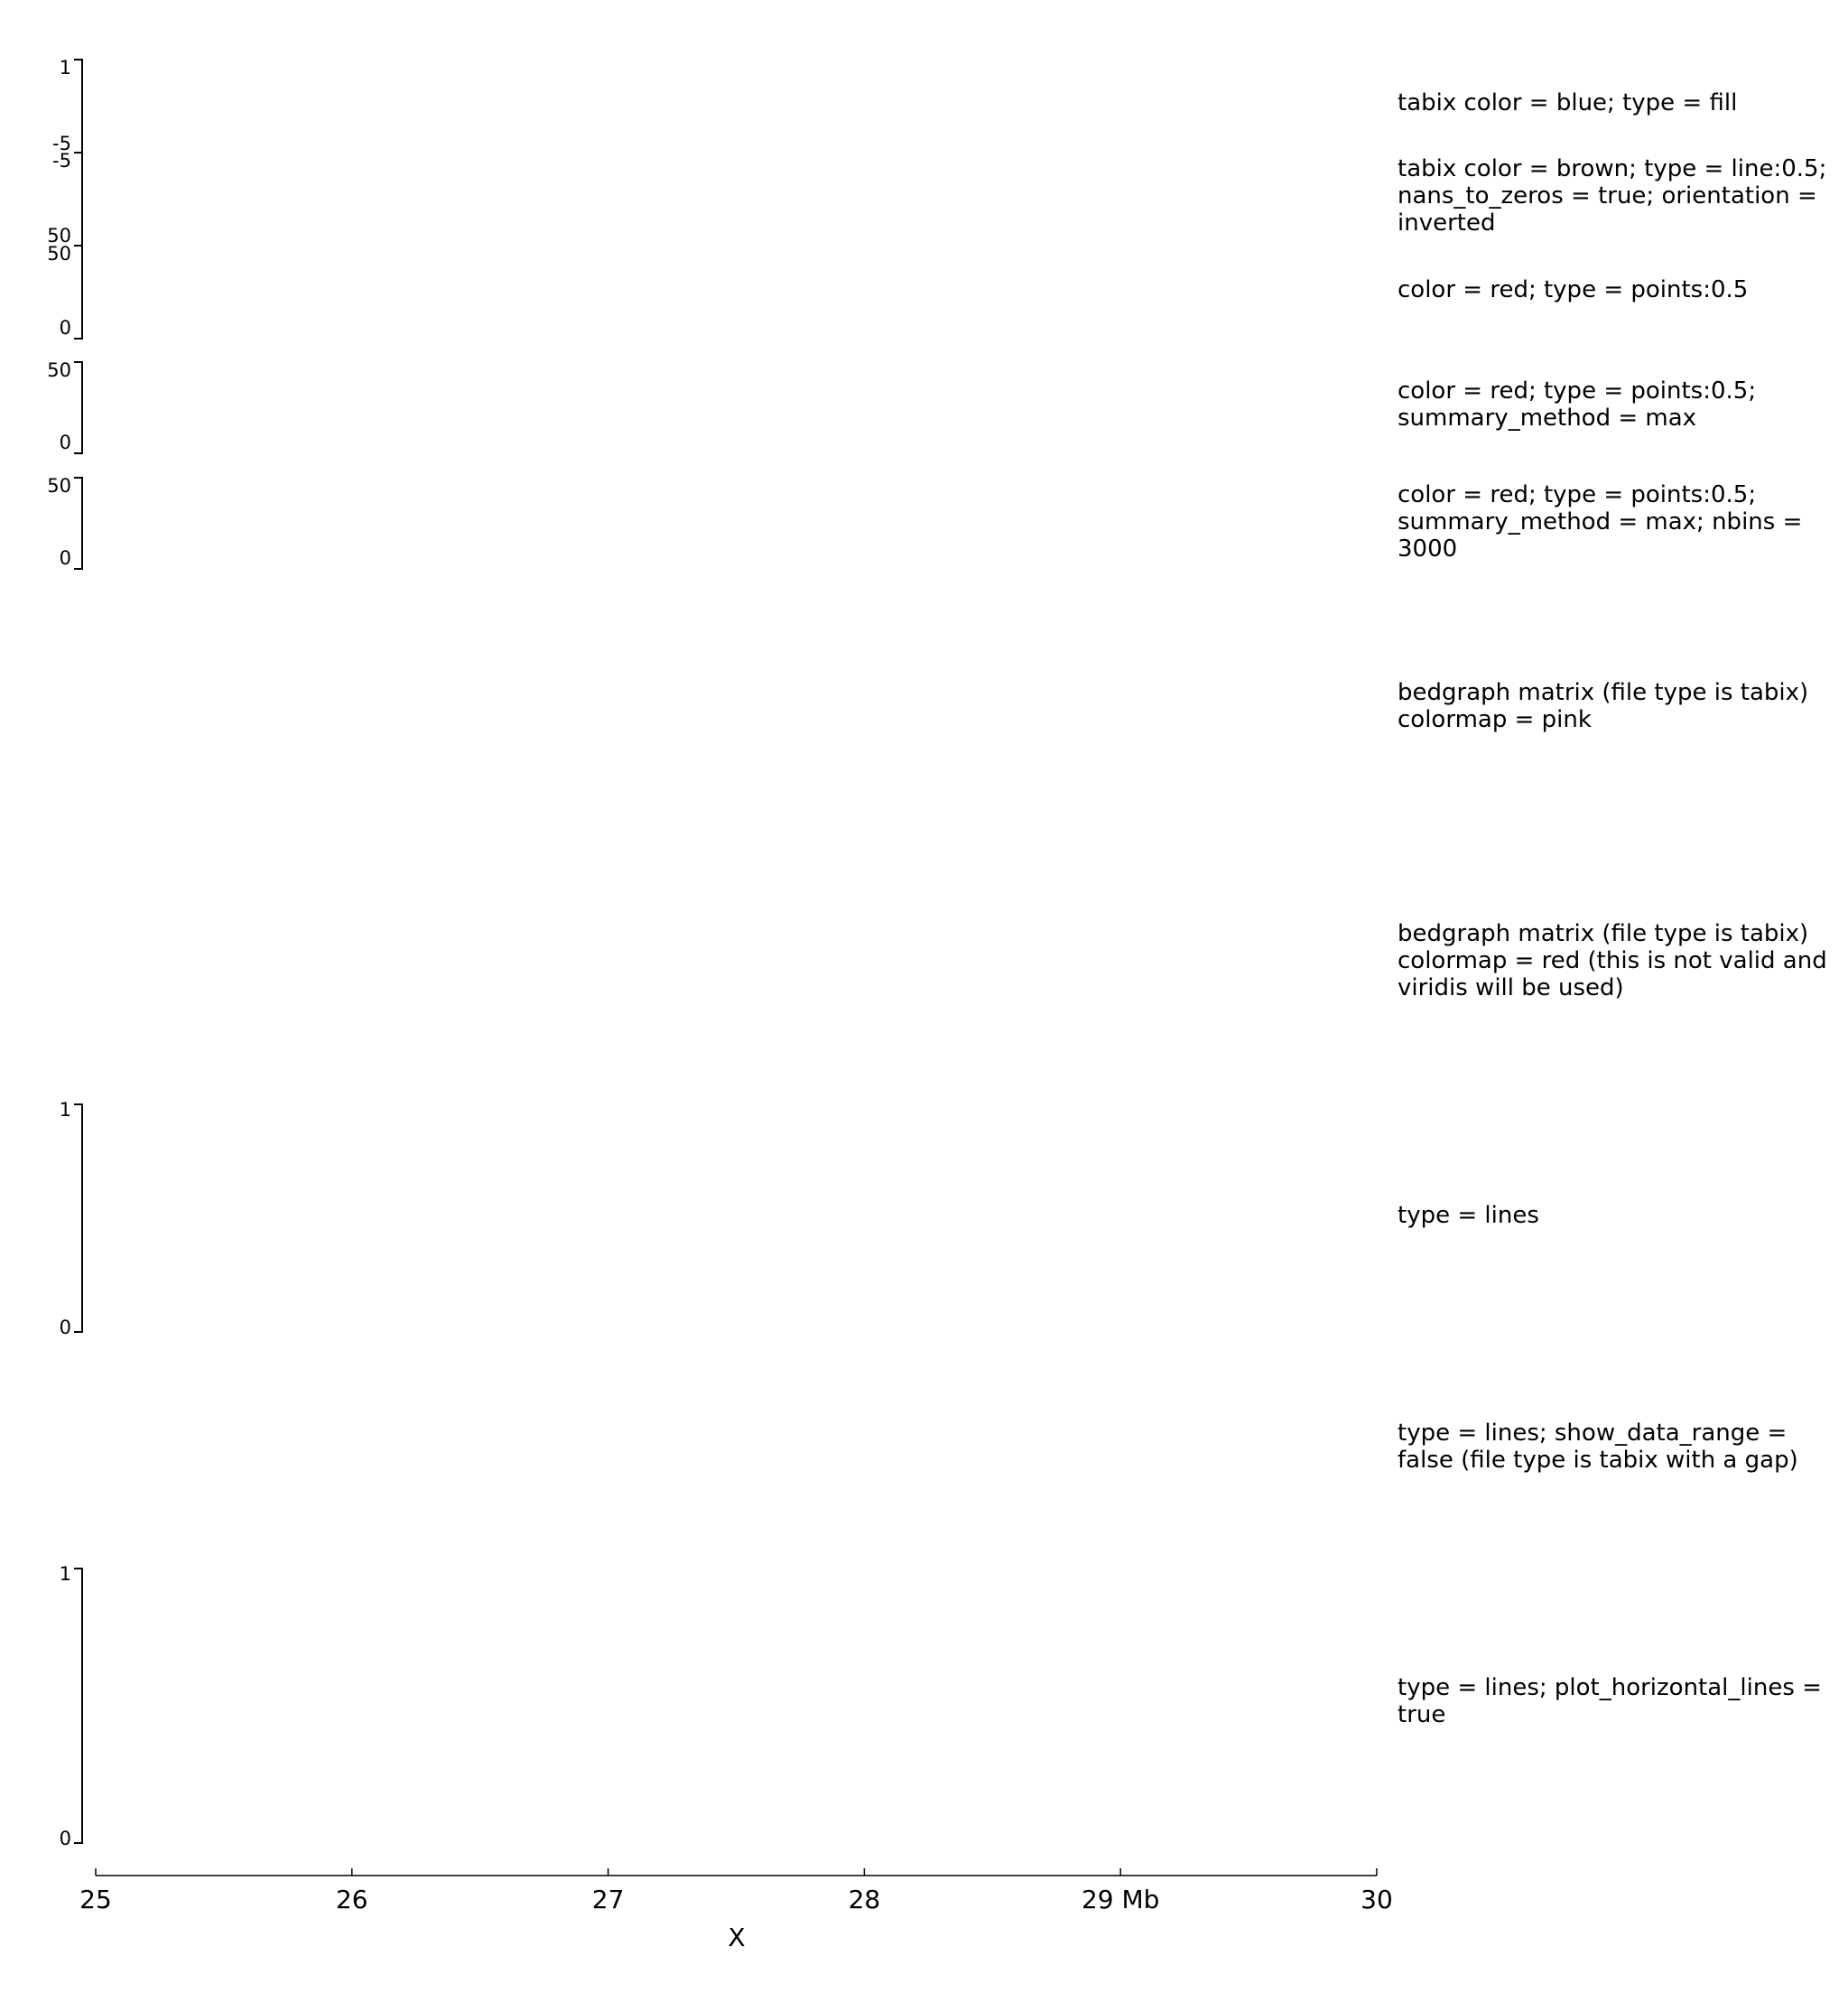  I want to click on track-10-ymax-label: 1, so click(65, 1574).